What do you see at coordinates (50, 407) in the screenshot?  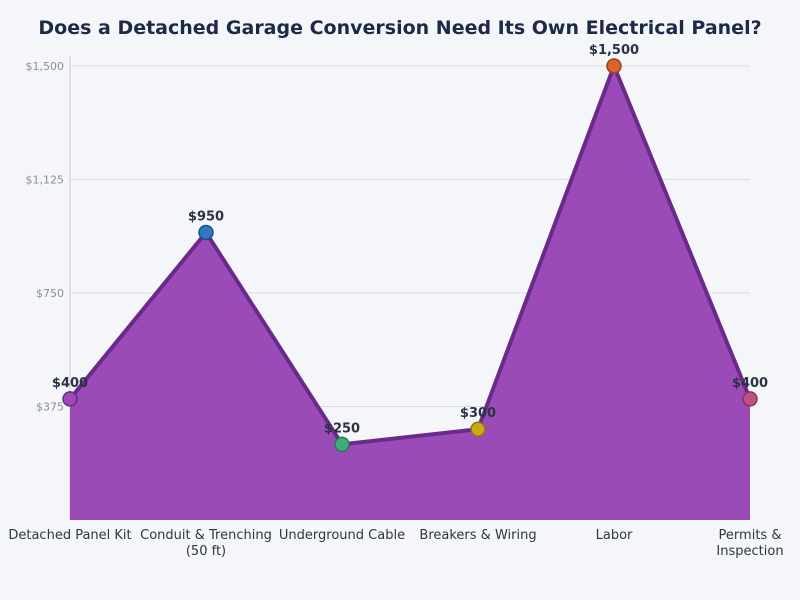 I see `y-tick-label: $375` at bounding box center [50, 407].